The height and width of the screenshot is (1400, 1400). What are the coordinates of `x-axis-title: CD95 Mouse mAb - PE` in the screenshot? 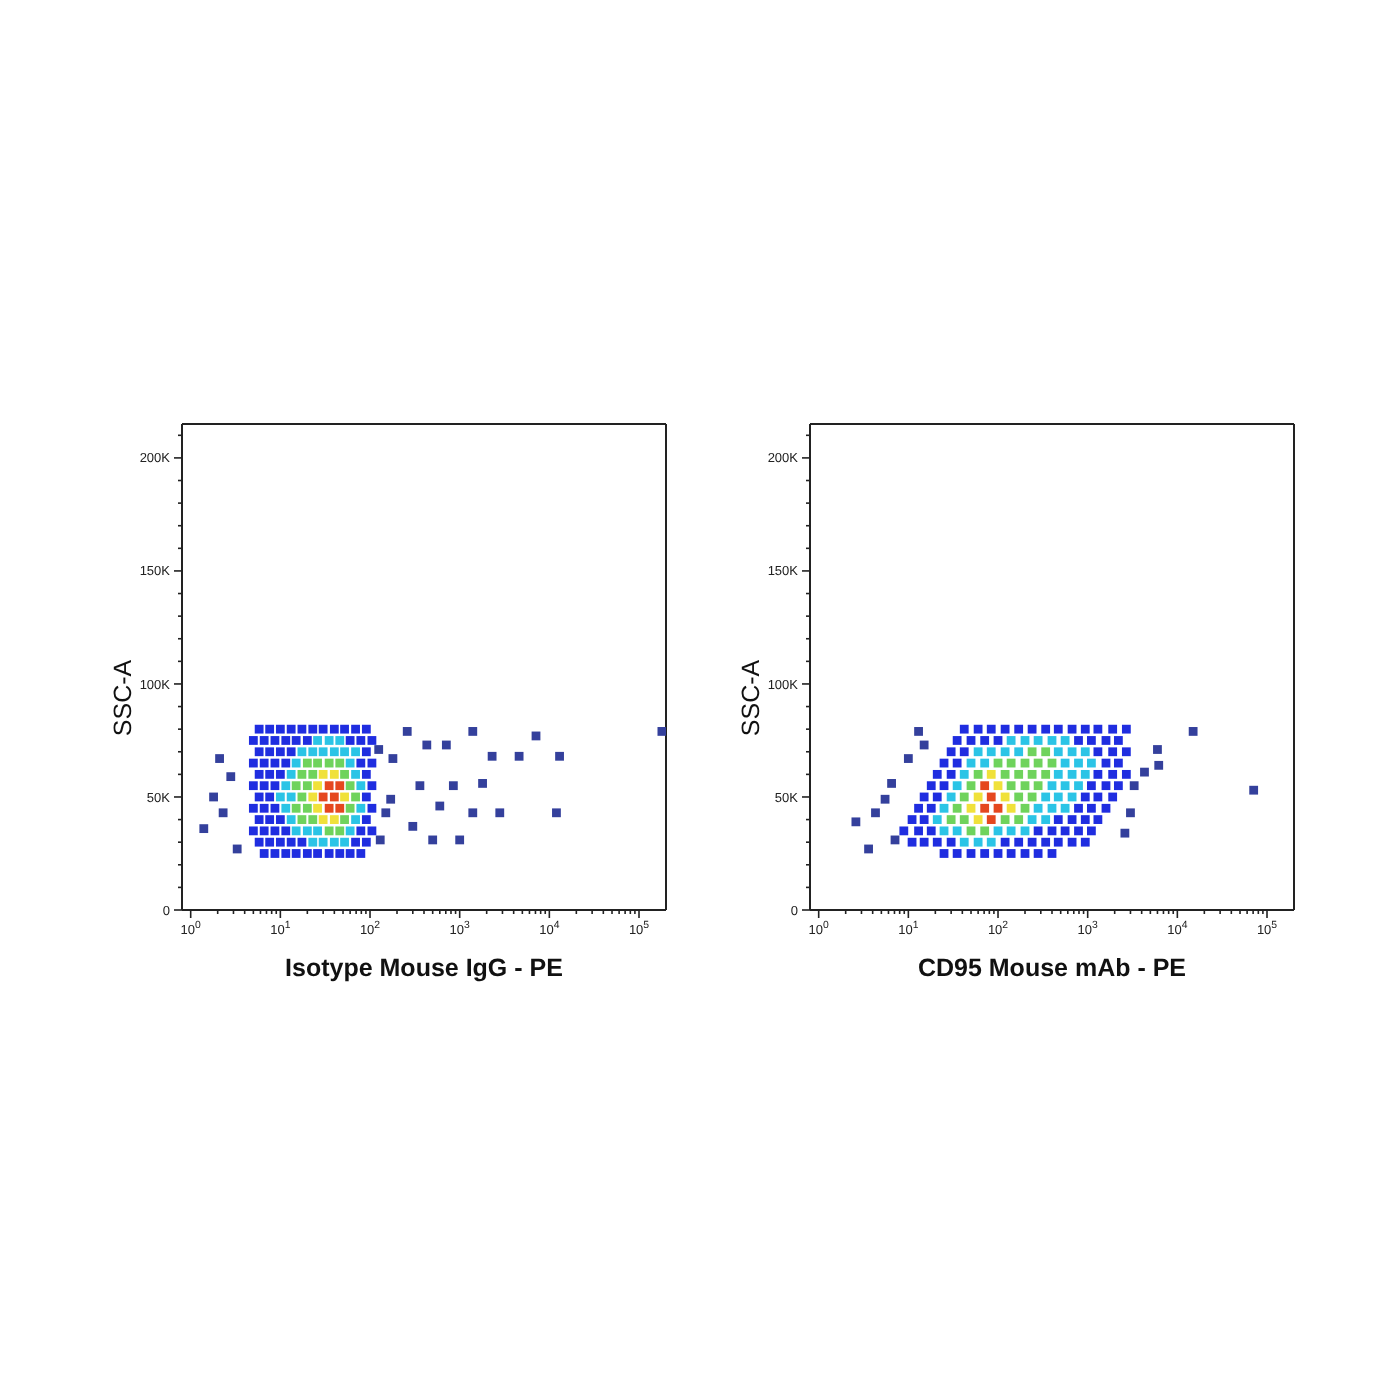 It's located at (1052, 968).